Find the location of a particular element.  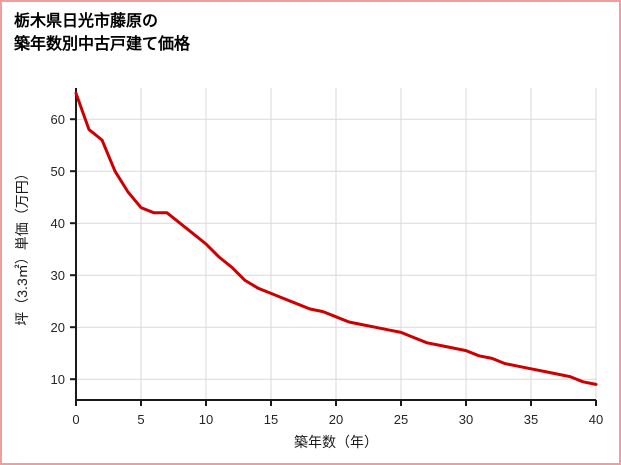

y-tick-label: 50 is located at coordinates (58, 171).